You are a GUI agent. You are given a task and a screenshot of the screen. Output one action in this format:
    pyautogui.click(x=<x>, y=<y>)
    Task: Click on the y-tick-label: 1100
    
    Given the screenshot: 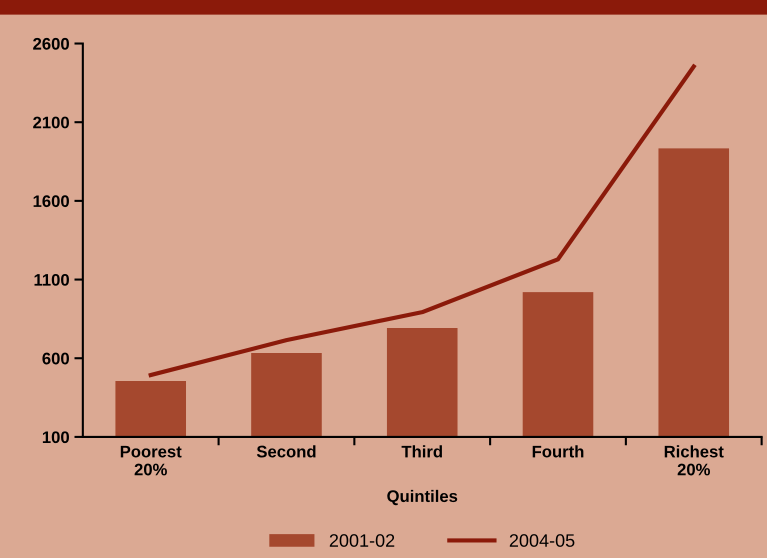 What is the action you would take?
    pyautogui.click(x=51, y=280)
    